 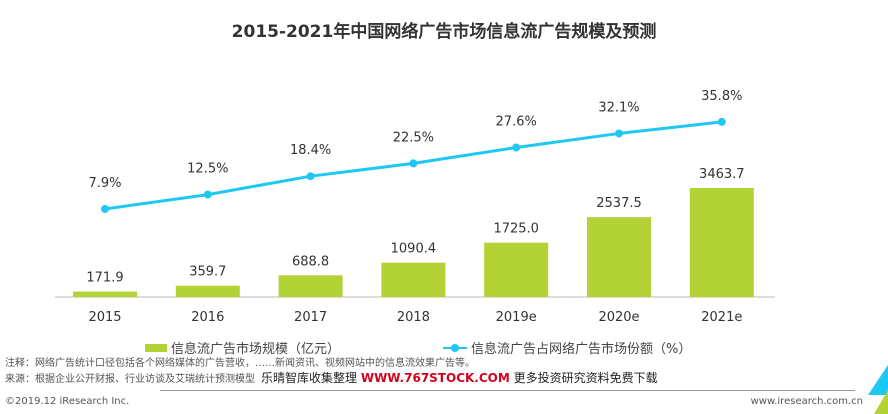 What do you see at coordinates (207, 169) in the screenshot?
I see `line-label: 12.5%` at bounding box center [207, 169].